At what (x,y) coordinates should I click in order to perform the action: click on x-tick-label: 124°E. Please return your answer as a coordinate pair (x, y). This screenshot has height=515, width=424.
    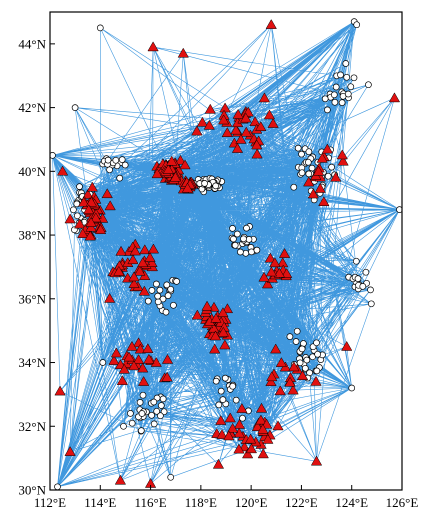
    Looking at the image, I should click on (351, 502).